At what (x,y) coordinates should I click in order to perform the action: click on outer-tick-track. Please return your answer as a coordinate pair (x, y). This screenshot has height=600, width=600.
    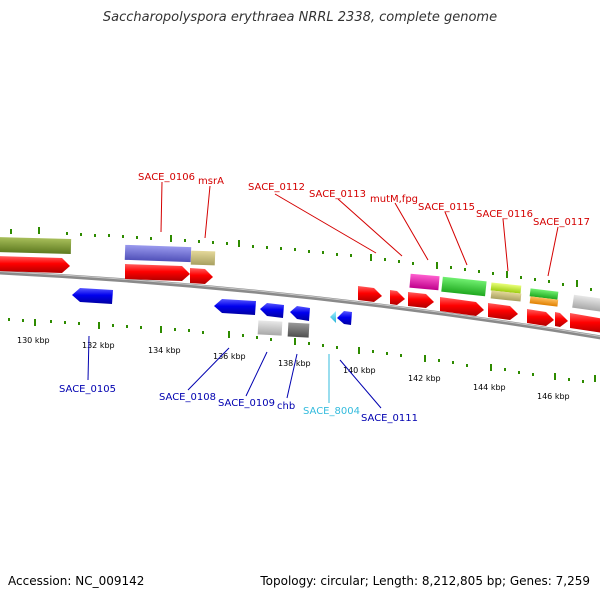
    Looking at the image, I should click on (301, 259).